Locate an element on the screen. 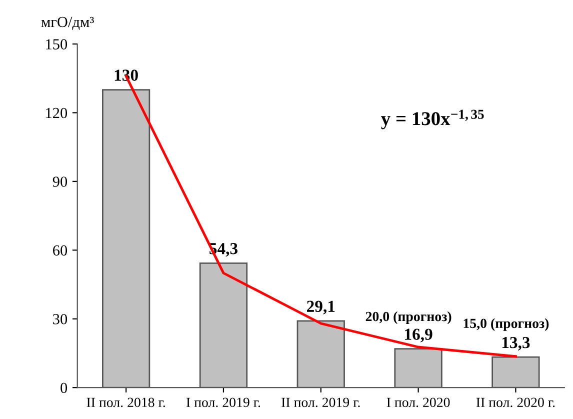 The image size is (573, 419). annotation: 20,0 (прогноз) is located at coordinates (409, 317).